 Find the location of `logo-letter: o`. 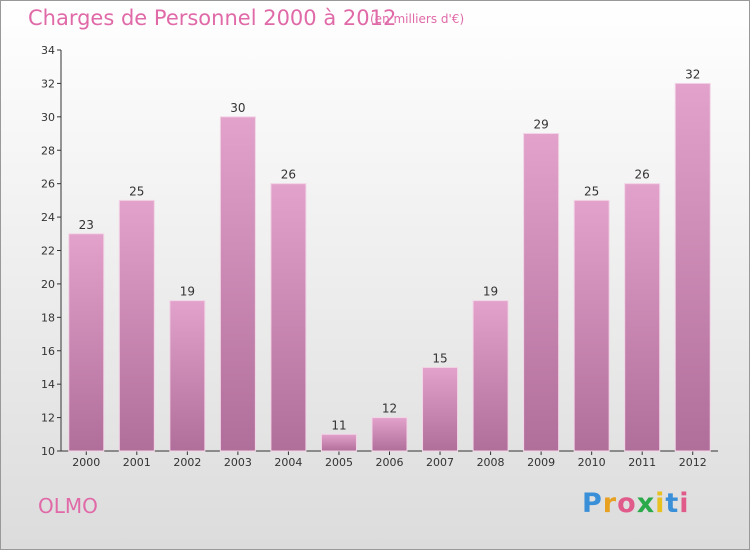

logo-letter: o is located at coordinates (627, 503).